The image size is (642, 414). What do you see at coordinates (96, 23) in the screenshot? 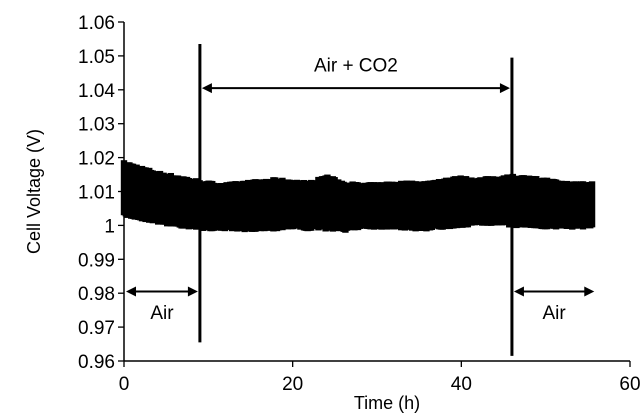
I see `y-tick-label: 1.06` at bounding box center [96, 23].